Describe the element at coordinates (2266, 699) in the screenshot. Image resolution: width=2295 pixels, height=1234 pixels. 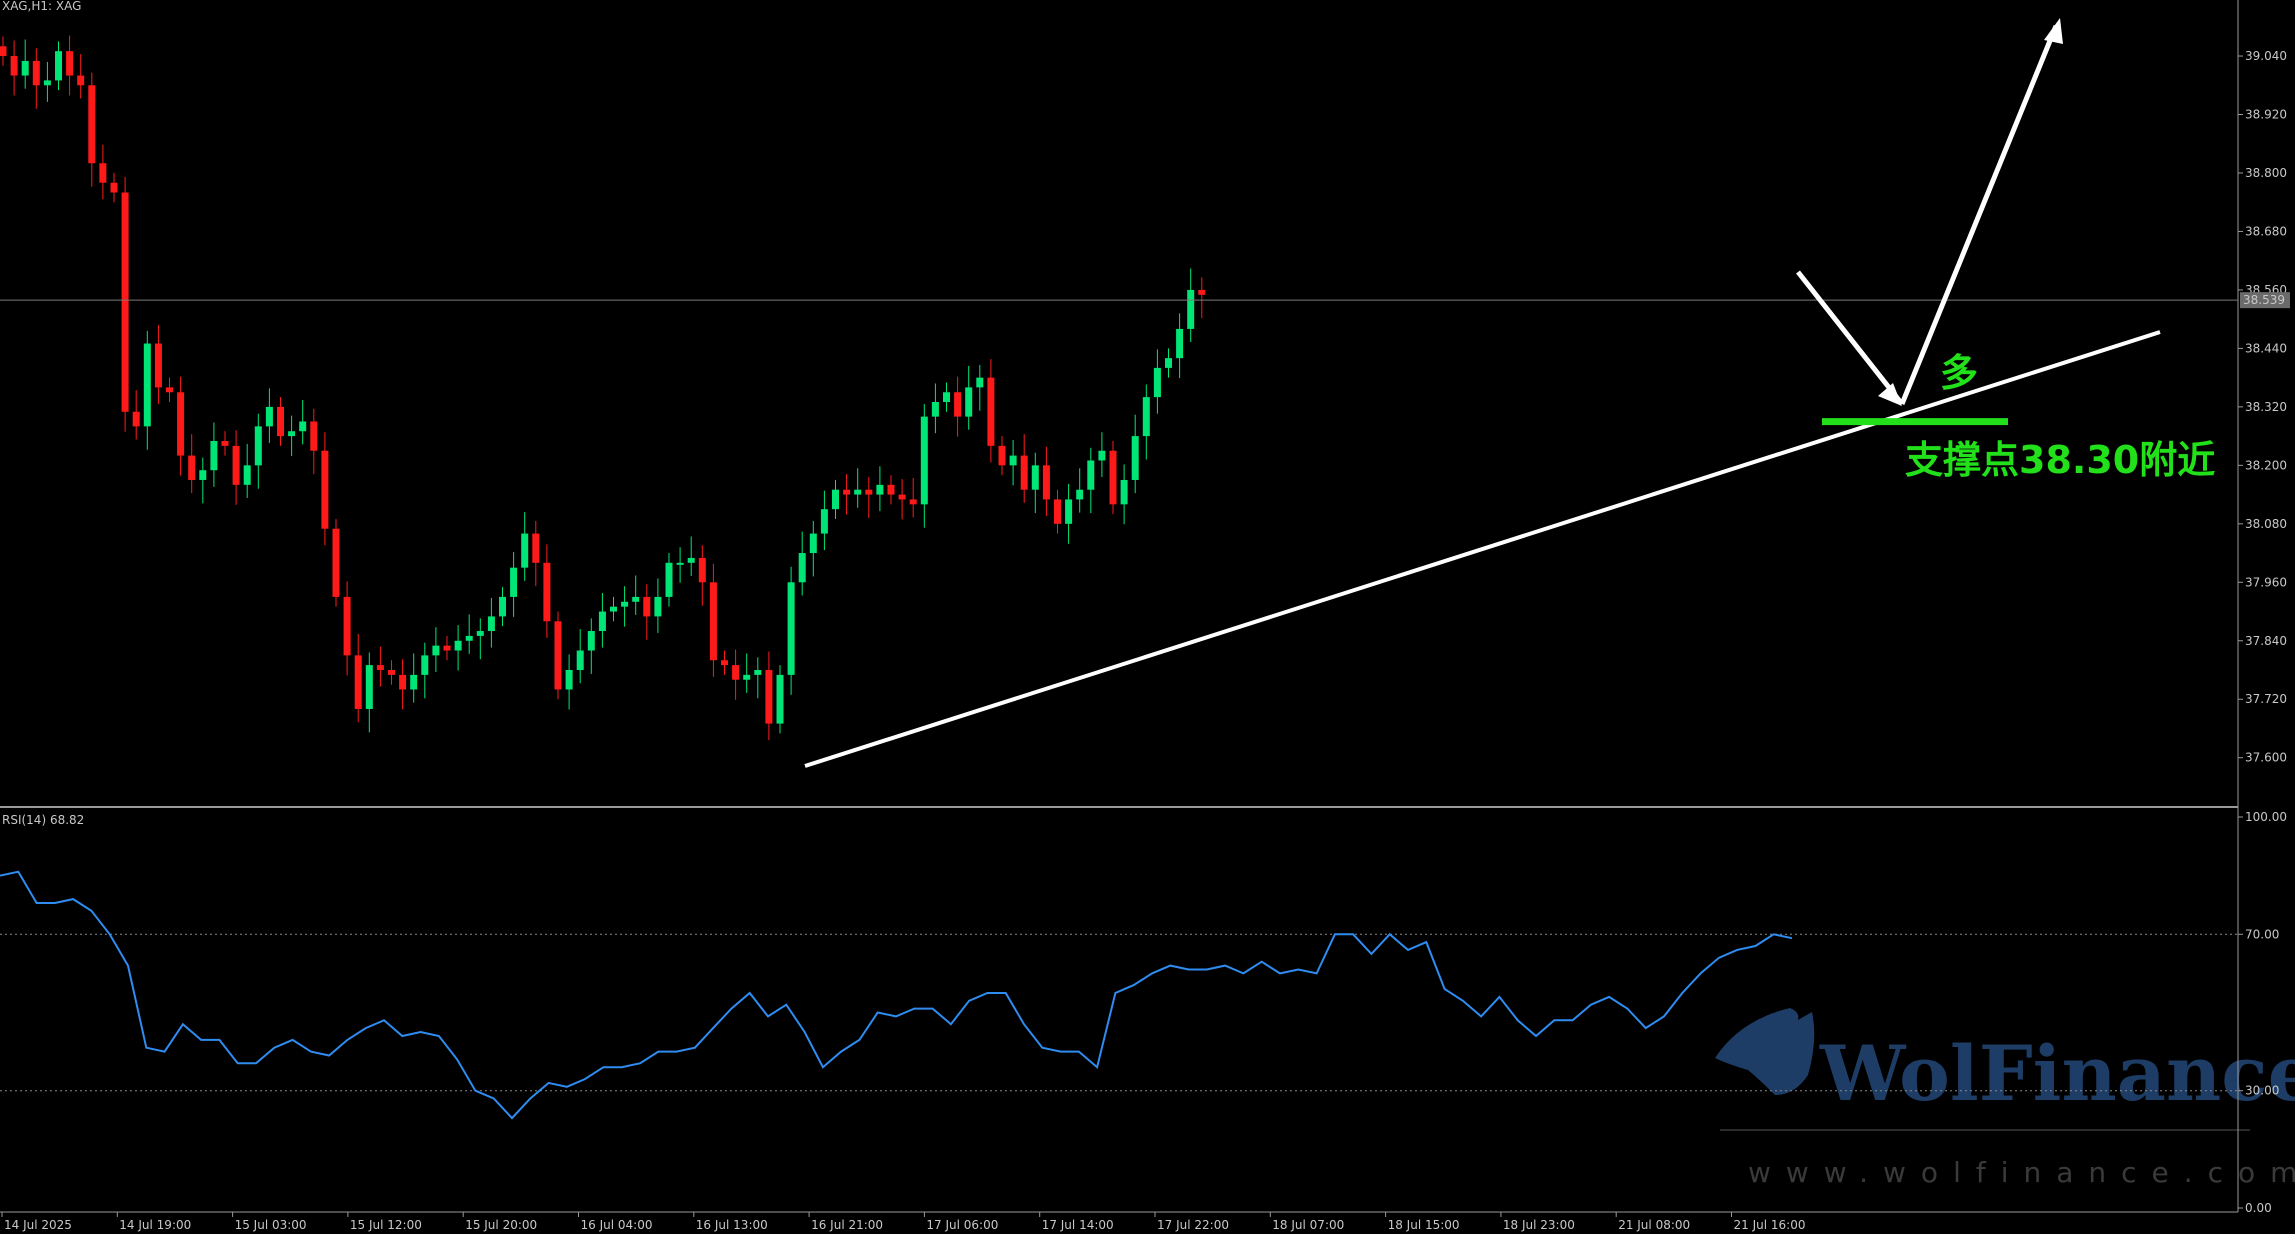
I see `price-tick-label: 37.720` at that location.